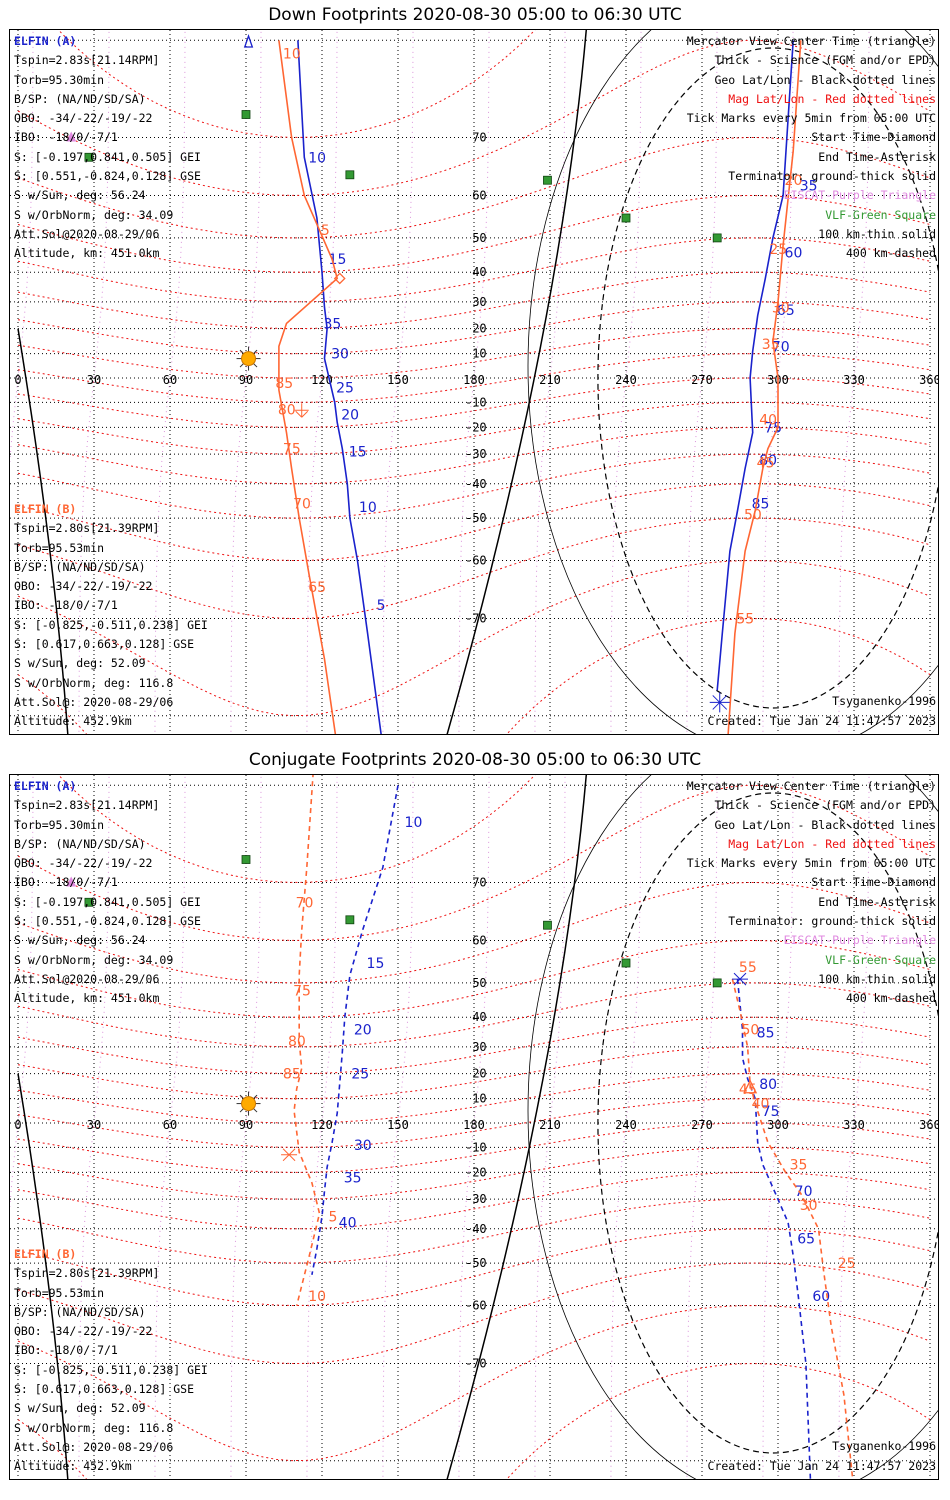 The width and height of the screenshot is (950, 1500). What do you see at coordinates (847, 1264) in the screenshot?
I see `time-tick-label: 25` at bounding box center [847, 1264].